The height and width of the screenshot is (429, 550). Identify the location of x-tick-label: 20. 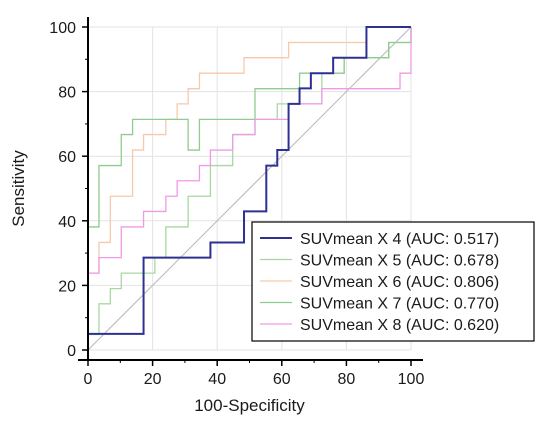
(153, 379).